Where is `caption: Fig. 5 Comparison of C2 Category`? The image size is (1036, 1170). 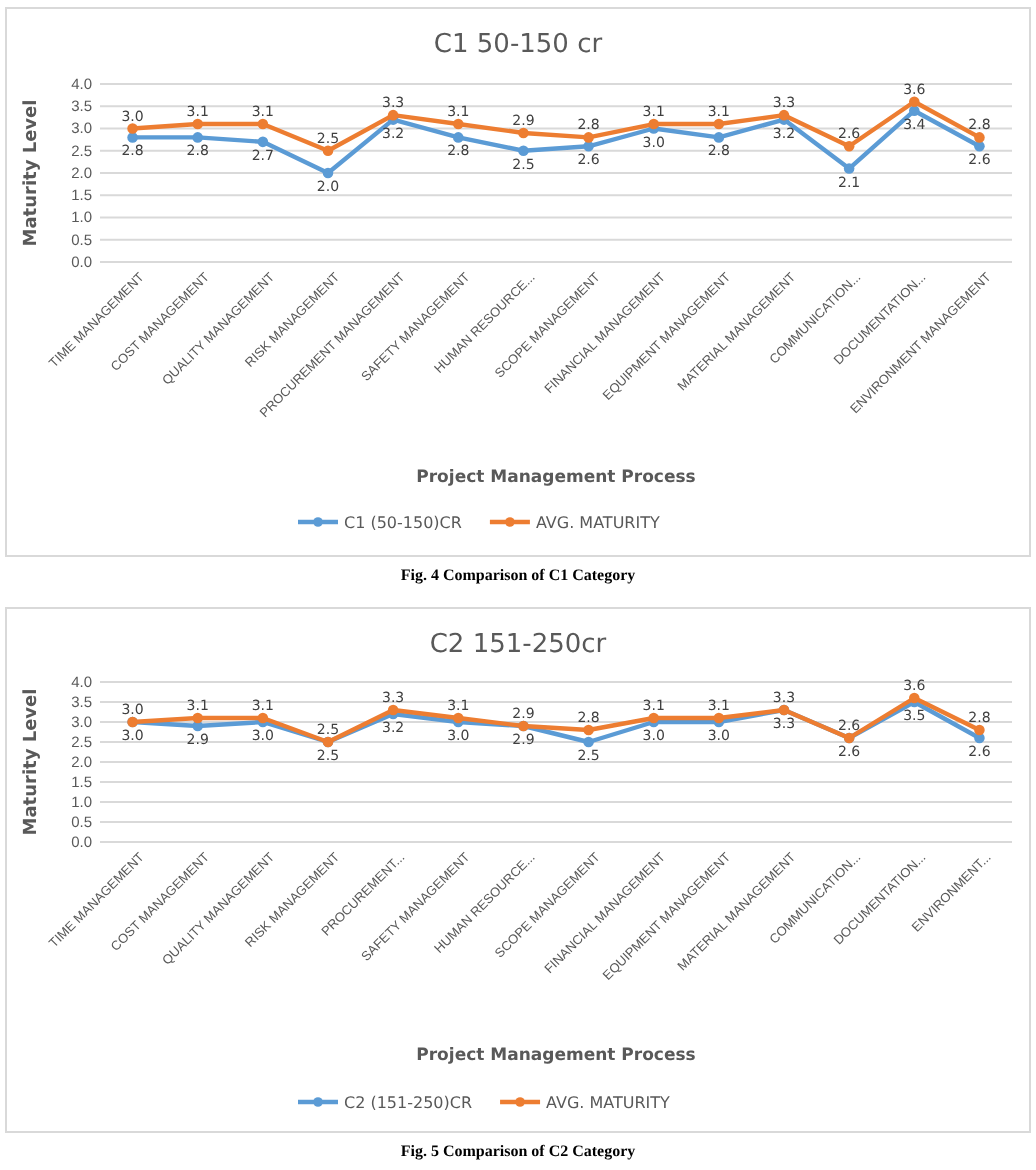 caption: Fig. 5 Comparison of C2 Category is located at coordinates (518, 1151).